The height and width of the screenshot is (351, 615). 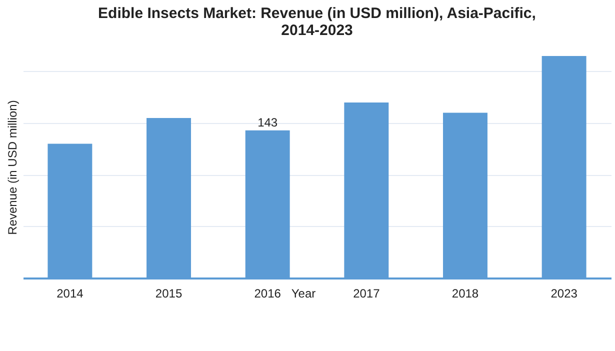 I want to click on x-tick-label: 2017, so click(x=366, y=293).